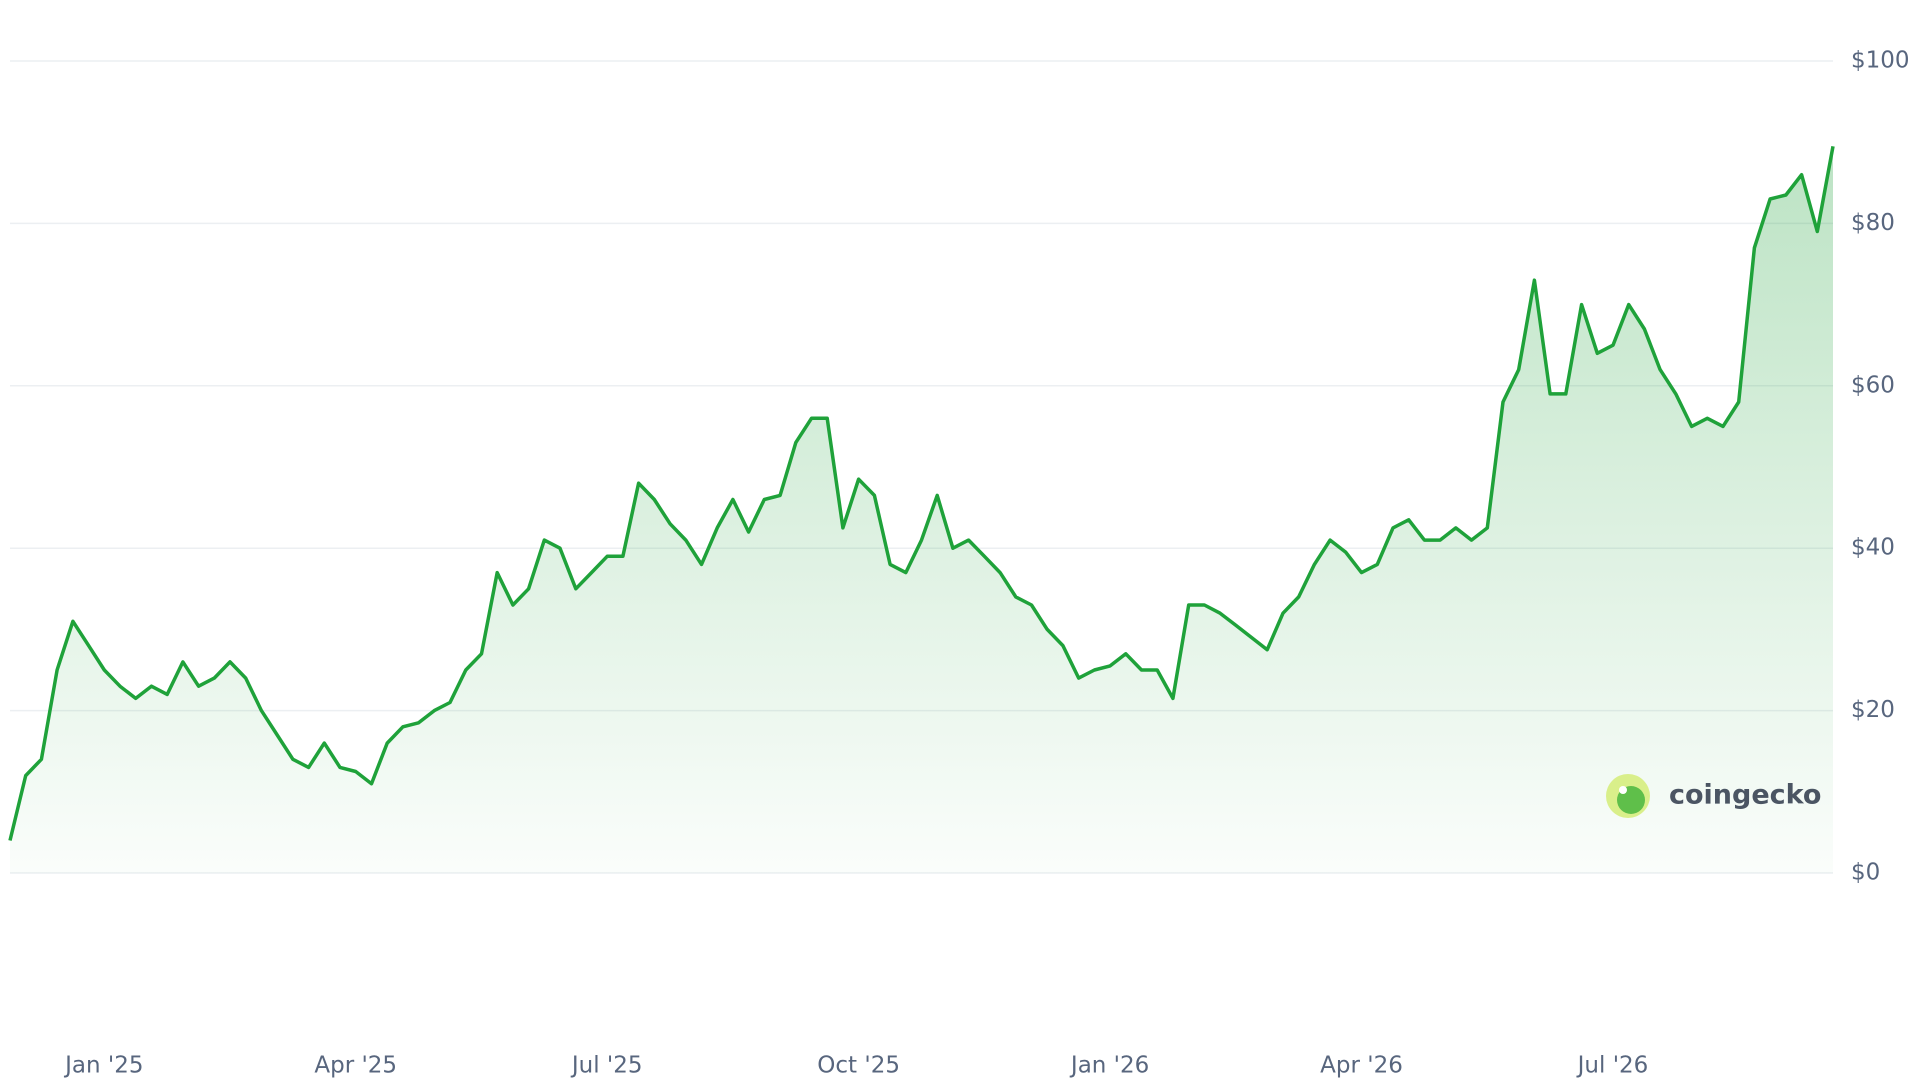 Image resolution: width=1920 pixels, height=1080 pixels. I want to click on y-tick-label: $40, so click(1873, 548).